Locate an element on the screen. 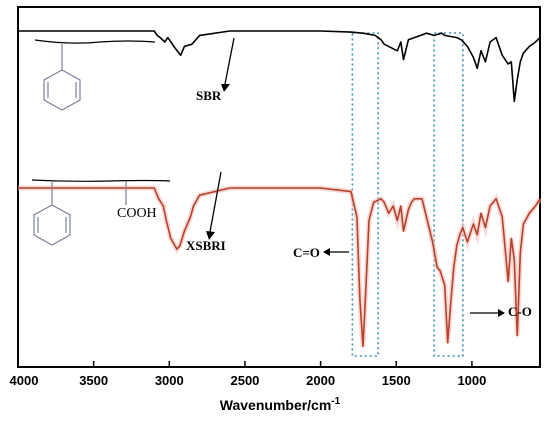 This screenshot has height=423, width=550. c-single-o-label: C-O is located at coordinates (520, 311).